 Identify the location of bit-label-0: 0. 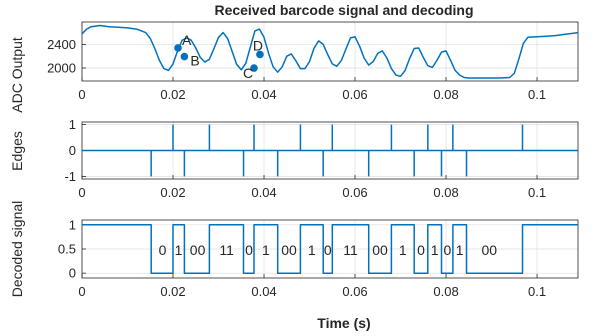
(163, 250).